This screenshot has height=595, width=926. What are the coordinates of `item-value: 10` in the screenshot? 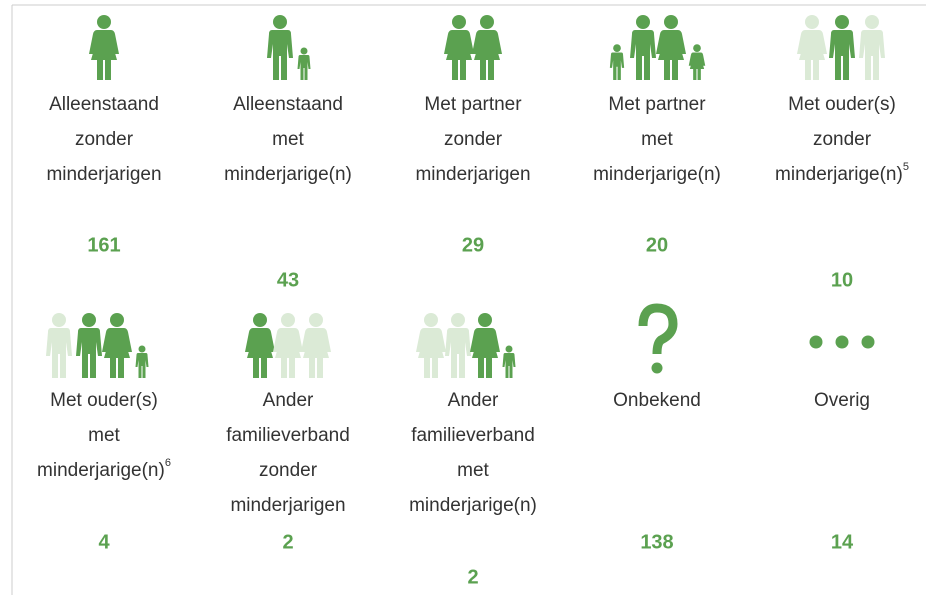 It's located at (842, 280).